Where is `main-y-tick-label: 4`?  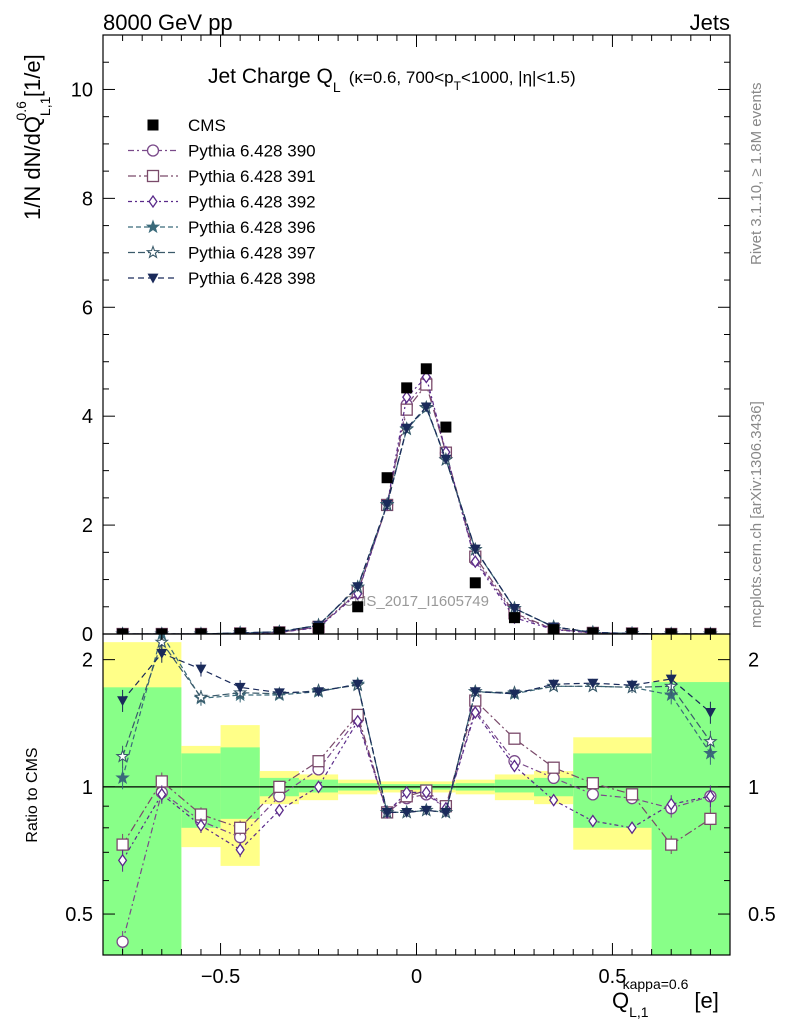
main-y-tick-label: 4 is located at coordinates (87, 417).